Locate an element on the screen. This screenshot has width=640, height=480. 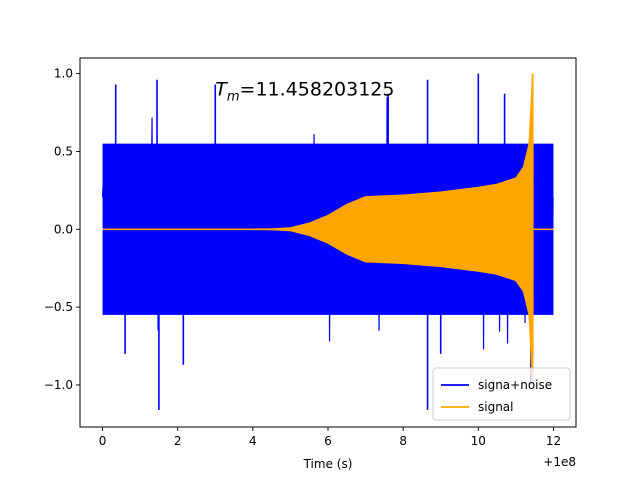
merger-time-annotation: Tm=11.458203125 is located at coordinates (304, 91).